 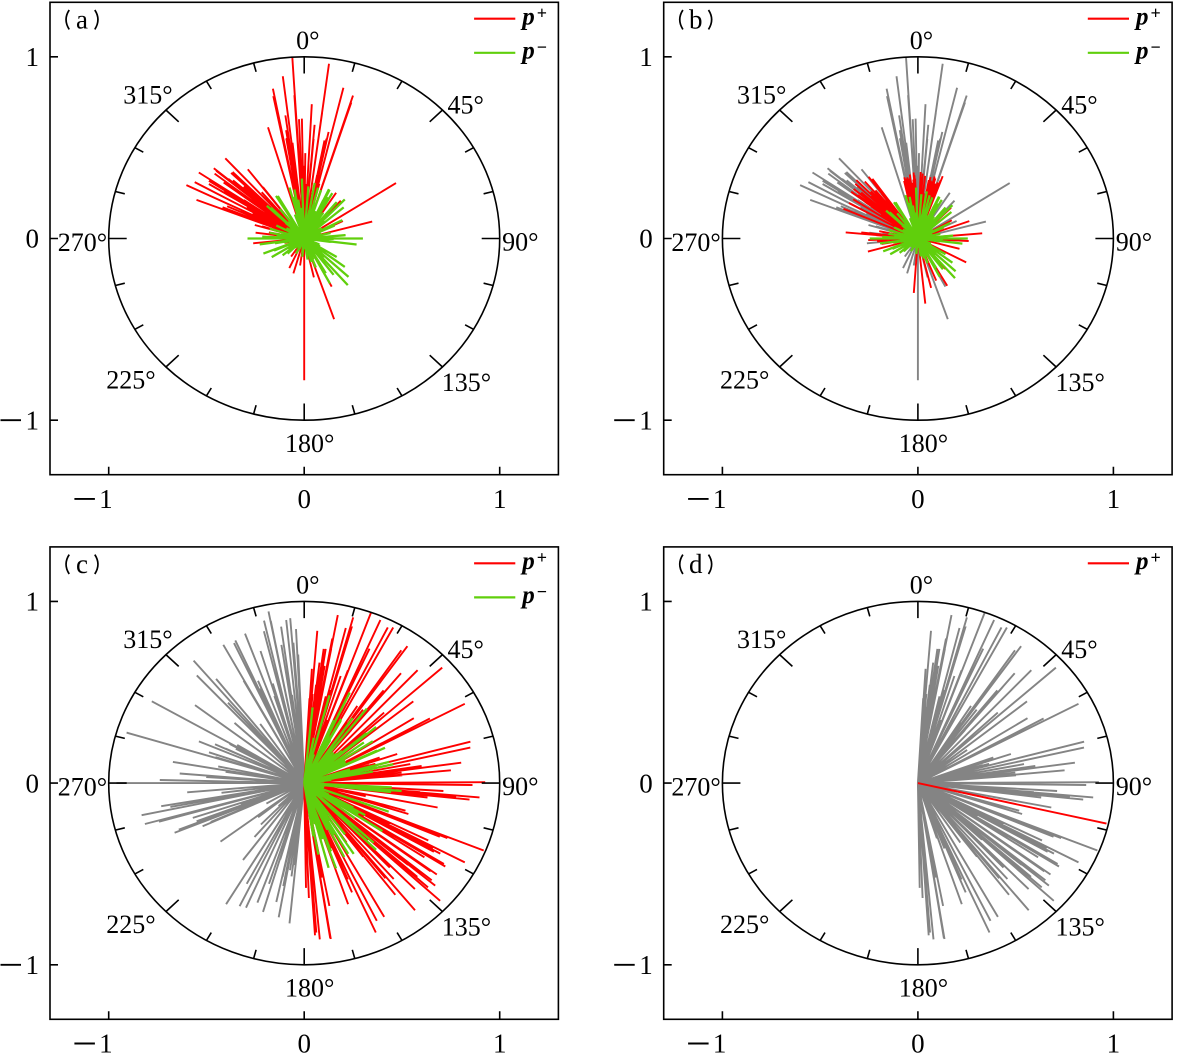 I want to click on svg-text: d, so click(x=696, y=564).